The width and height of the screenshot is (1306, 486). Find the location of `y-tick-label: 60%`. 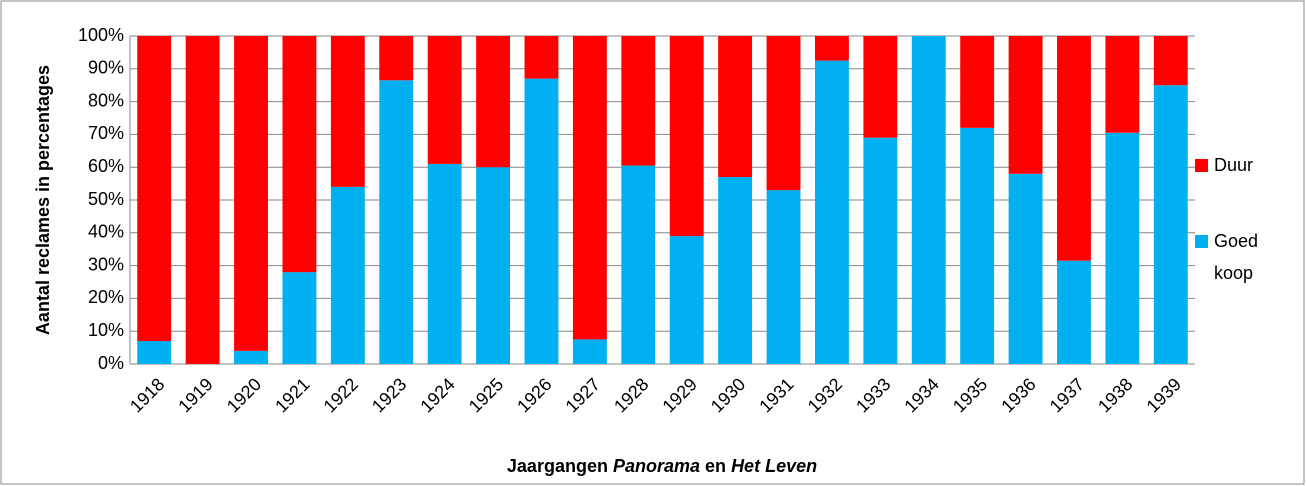

y-tick-label: 60% is located at coordinates (106, 166).